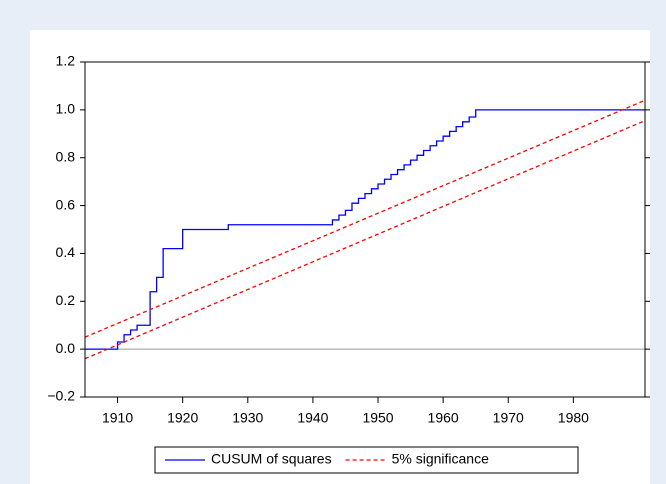 This screenshot has height=484, width=666. Describe the element at coordinates (573, 418) in the screenshot. I see `x-tick-label: 1980` at that location.